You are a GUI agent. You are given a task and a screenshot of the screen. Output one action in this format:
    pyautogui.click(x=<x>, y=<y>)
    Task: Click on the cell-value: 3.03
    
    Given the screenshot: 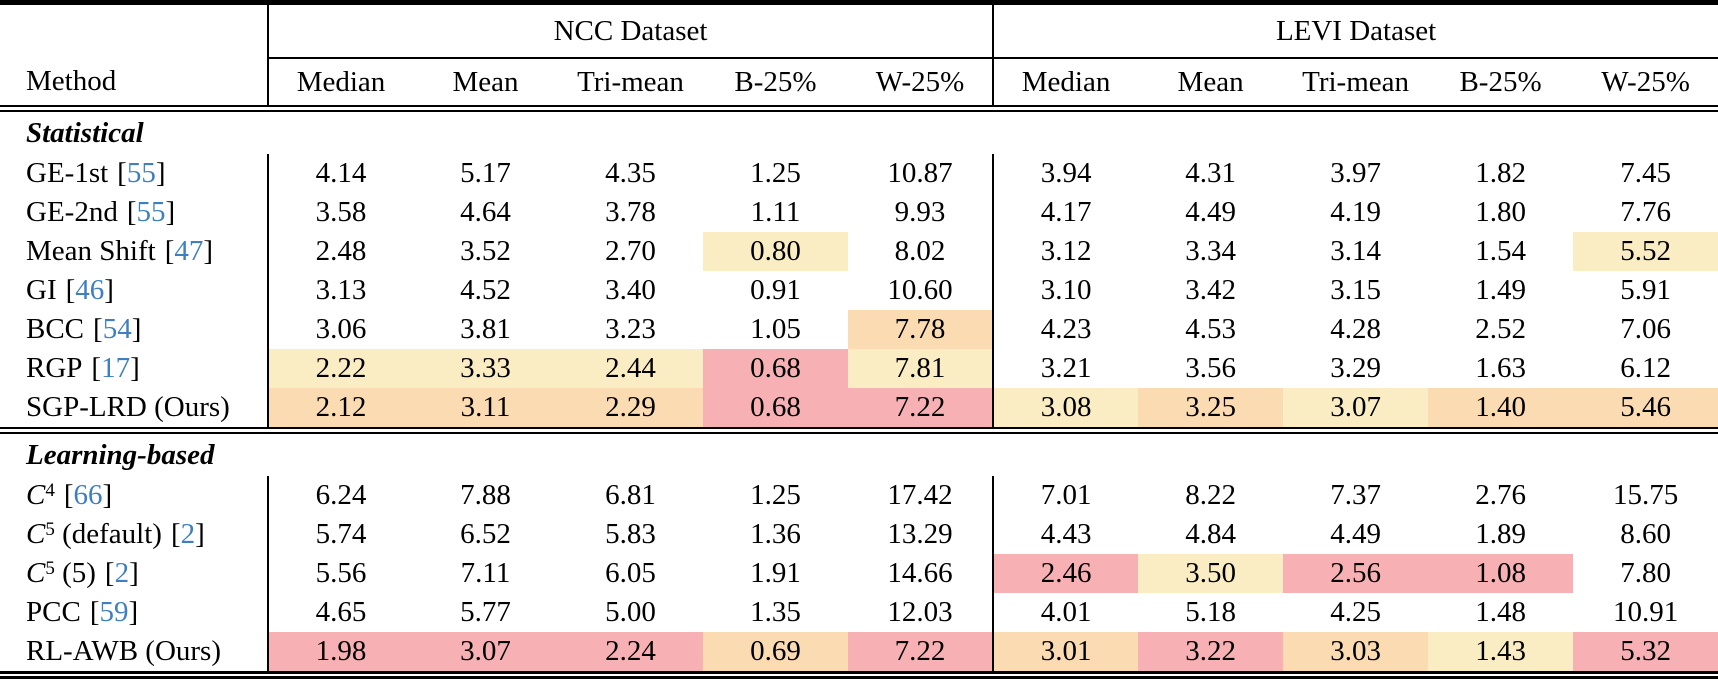 What is the action you would take?
    pyautogui.click(x=1355, y=651)
    